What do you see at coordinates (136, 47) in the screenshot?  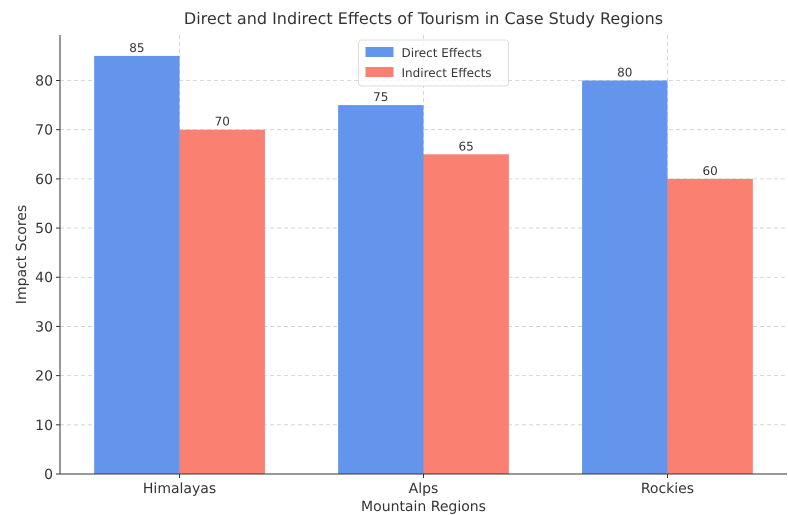 I see `data-label: 85` at bounding box center [136, 47].